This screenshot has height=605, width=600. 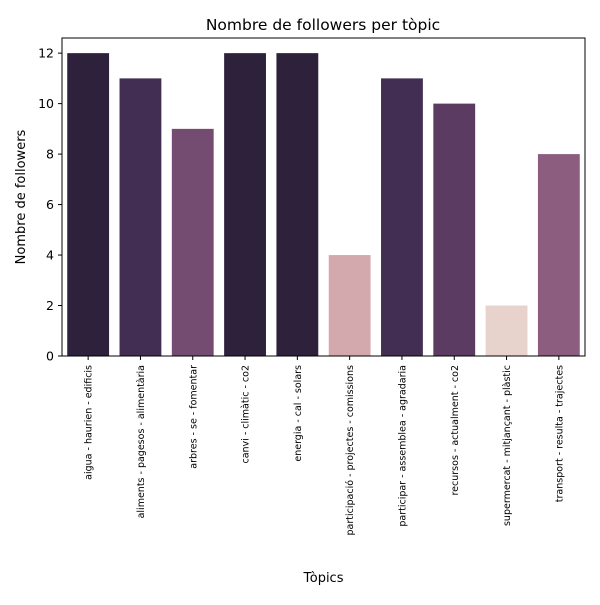 I want to click on y-axis-label: Nombre de followers, so click(x=21, y=196).